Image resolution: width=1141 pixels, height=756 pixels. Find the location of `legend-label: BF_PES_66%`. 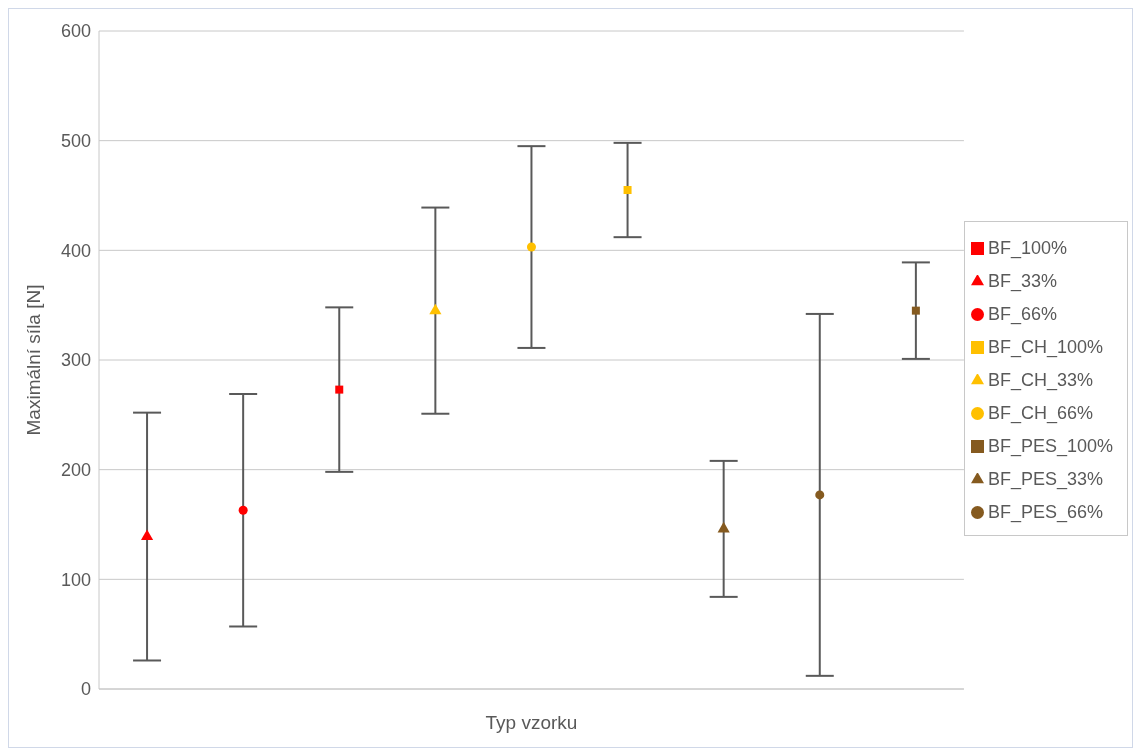

legend-label: BF_PES_66% is located at coordinates (1045, 511).